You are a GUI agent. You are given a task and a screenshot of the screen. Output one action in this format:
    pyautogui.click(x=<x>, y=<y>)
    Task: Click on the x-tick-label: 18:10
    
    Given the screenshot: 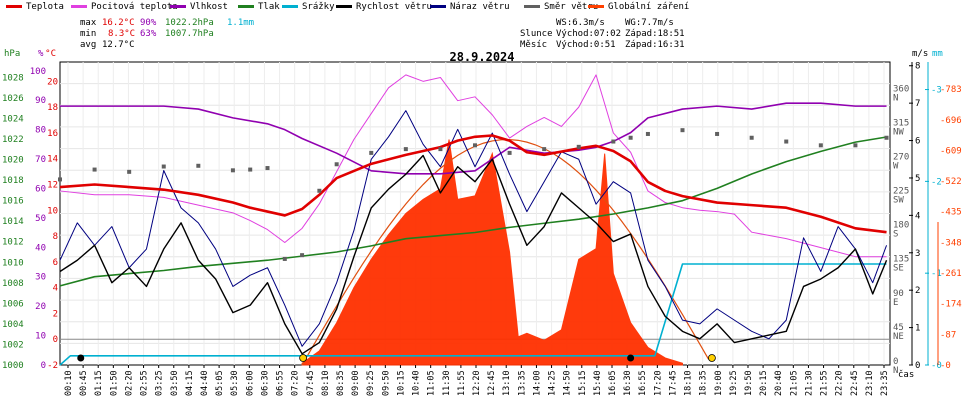 What is the action you would take?
    pyautogui.click(x=689, y=383)
    